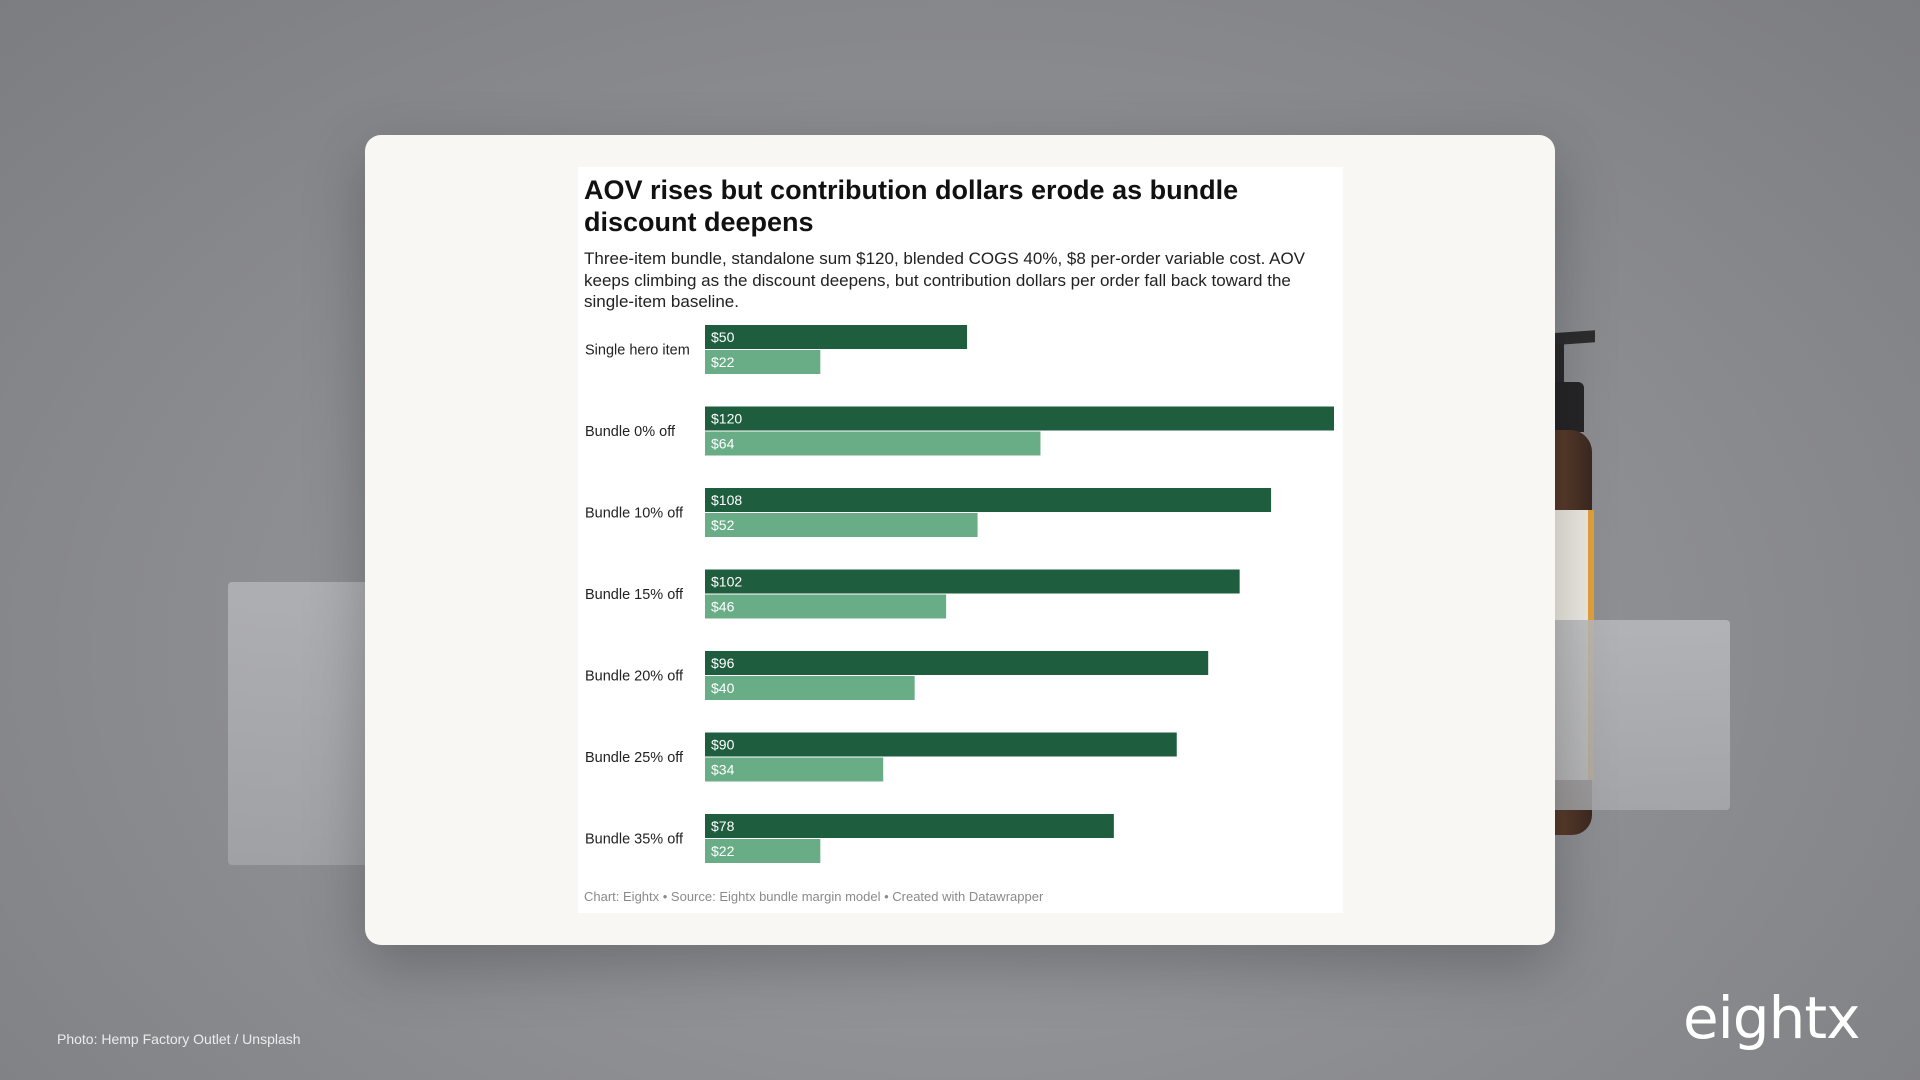  What do you see at coordinates (723, 525) in the screenshot?
I see `contribution-value-label: $52` at bounding box center [723, 525].